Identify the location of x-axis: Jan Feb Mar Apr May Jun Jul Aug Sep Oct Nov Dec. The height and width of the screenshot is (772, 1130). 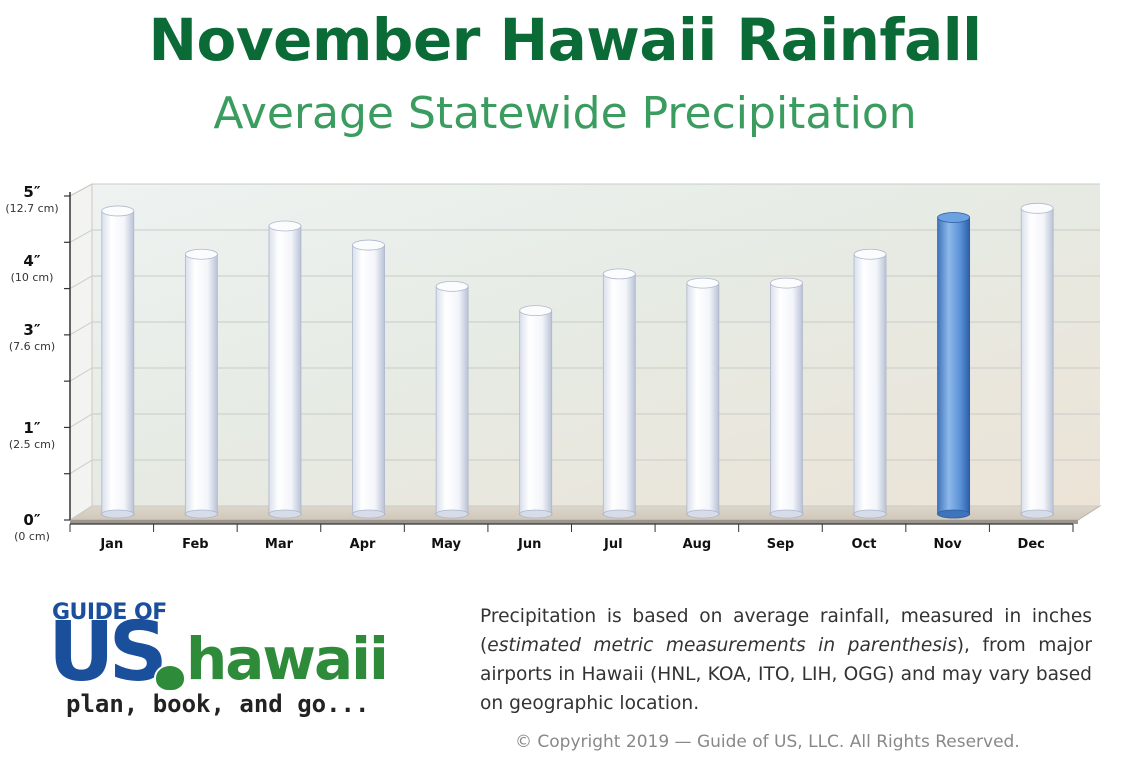
(571, 537).